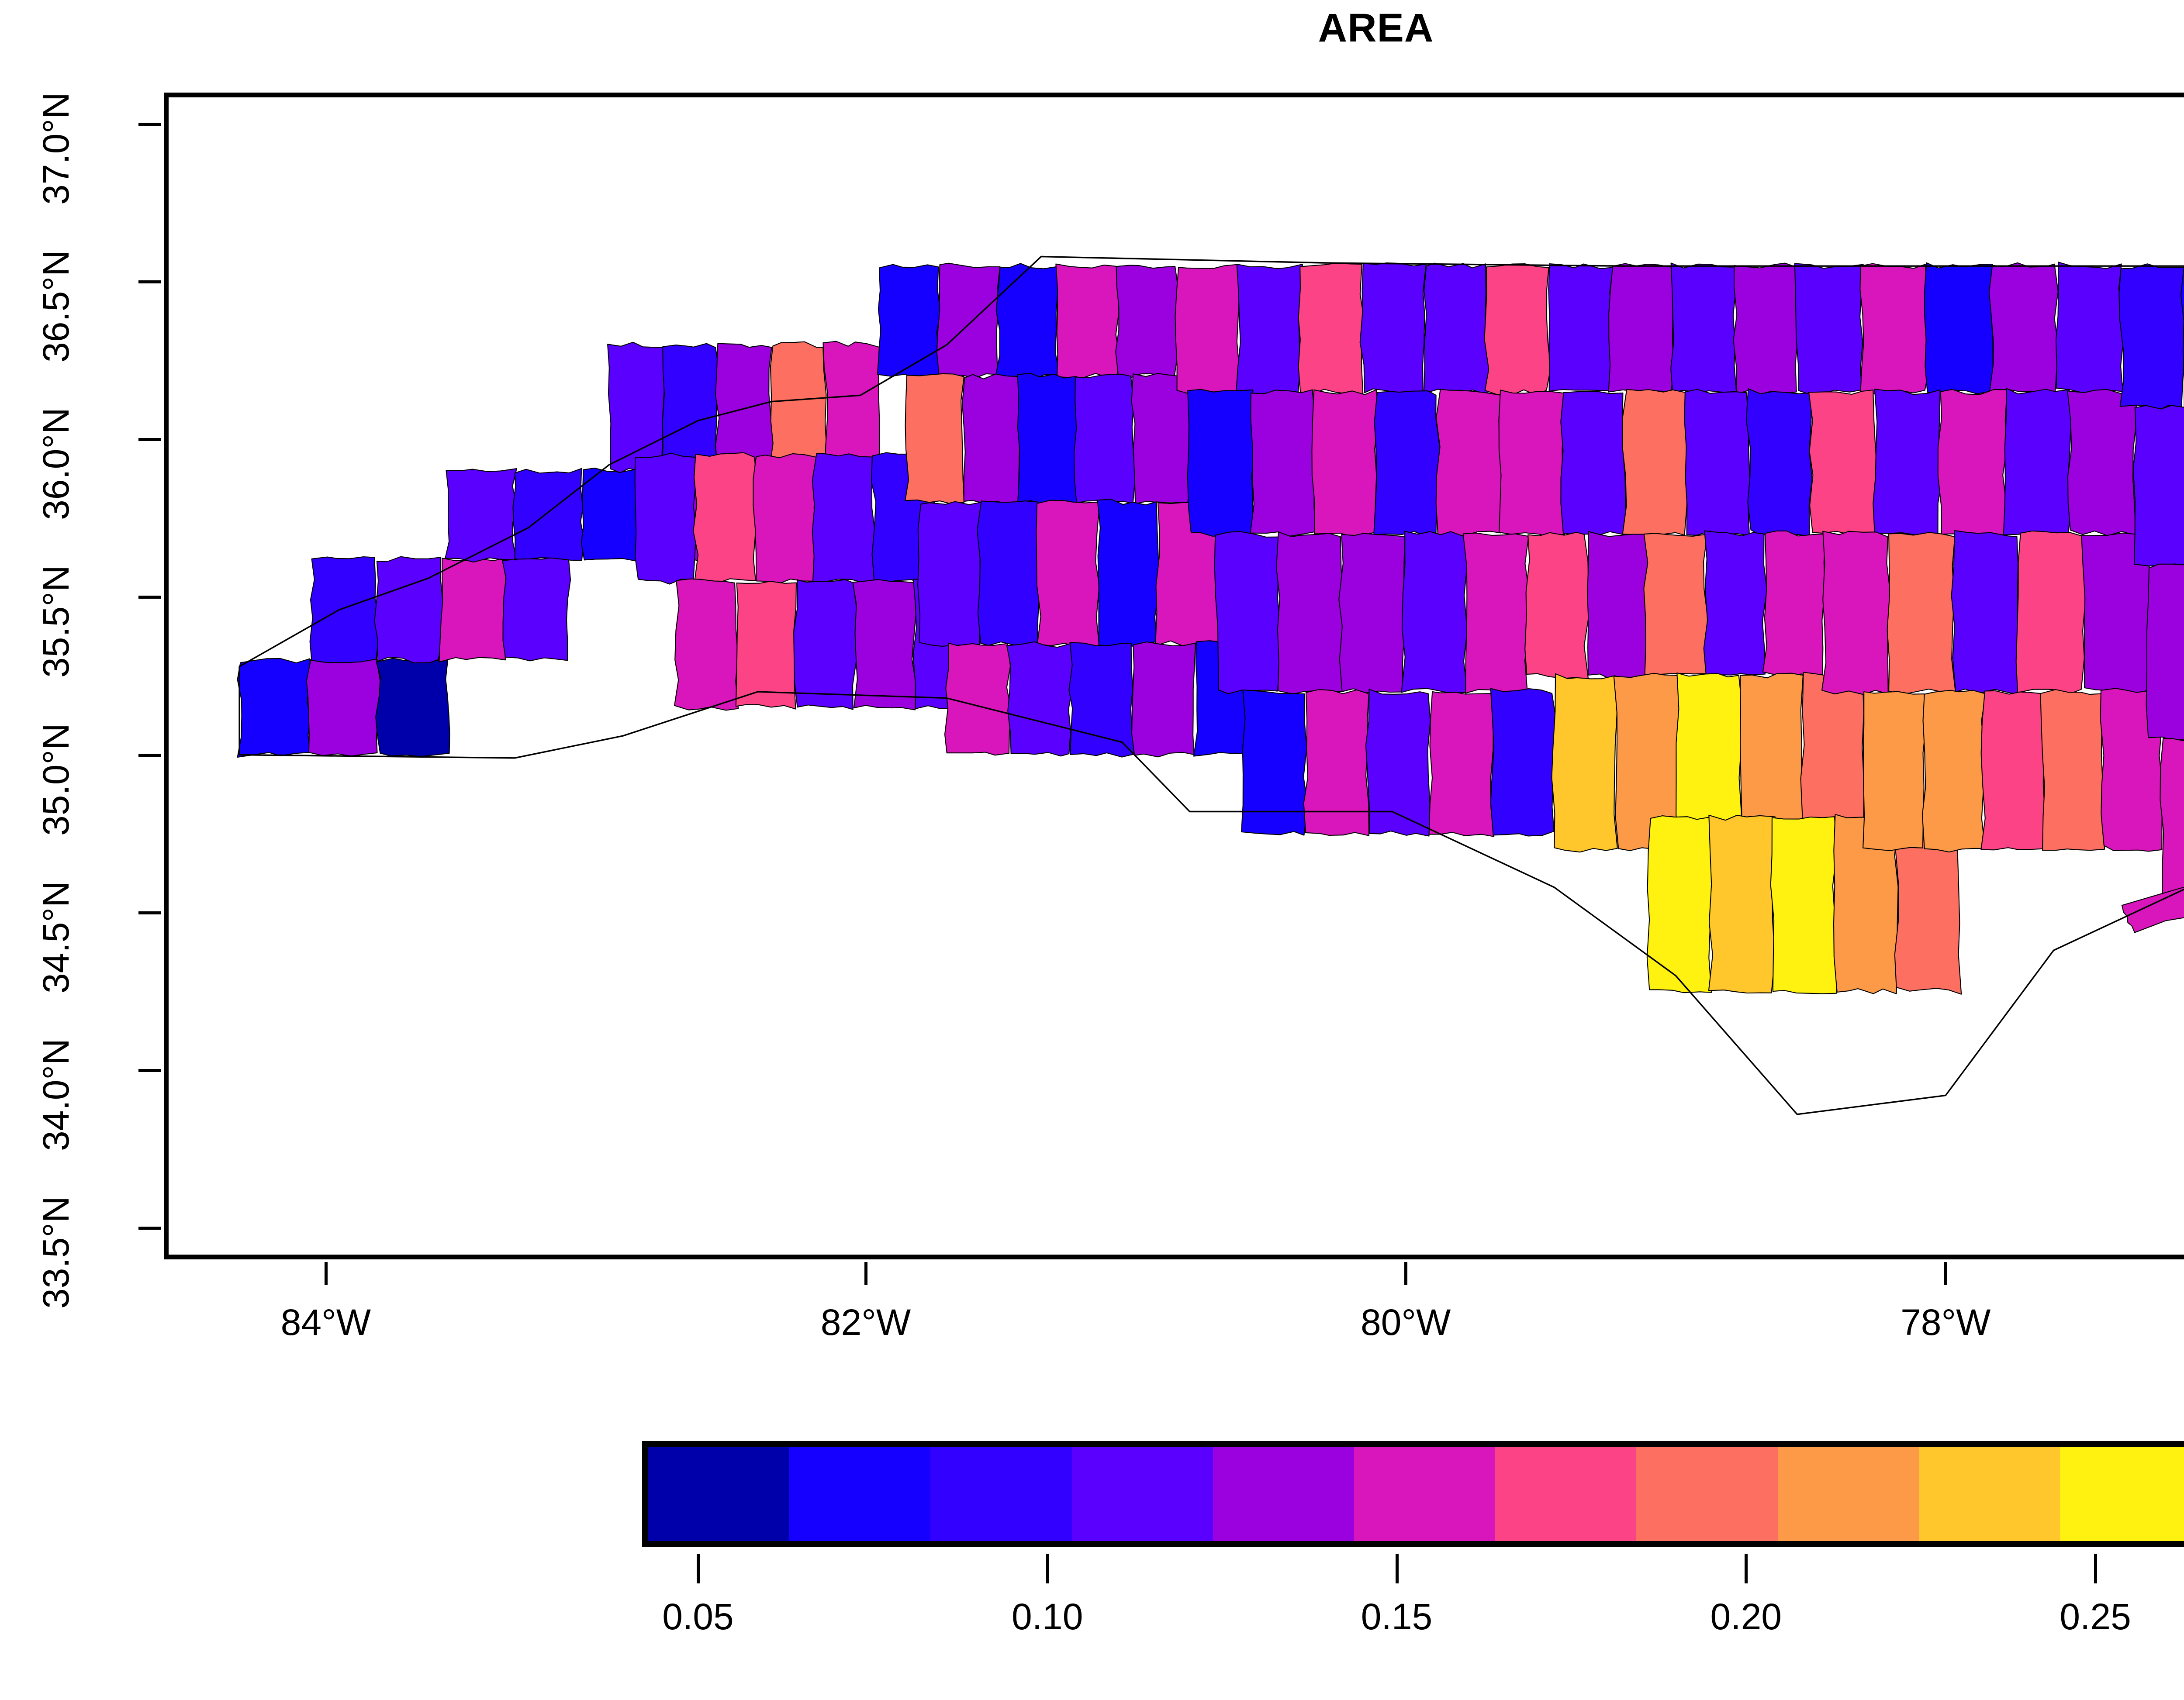 The width and height of the screenshot is (2184, 1700). I want to click on y-axis-tick-label: 33.5°N, so click(55, 1252).